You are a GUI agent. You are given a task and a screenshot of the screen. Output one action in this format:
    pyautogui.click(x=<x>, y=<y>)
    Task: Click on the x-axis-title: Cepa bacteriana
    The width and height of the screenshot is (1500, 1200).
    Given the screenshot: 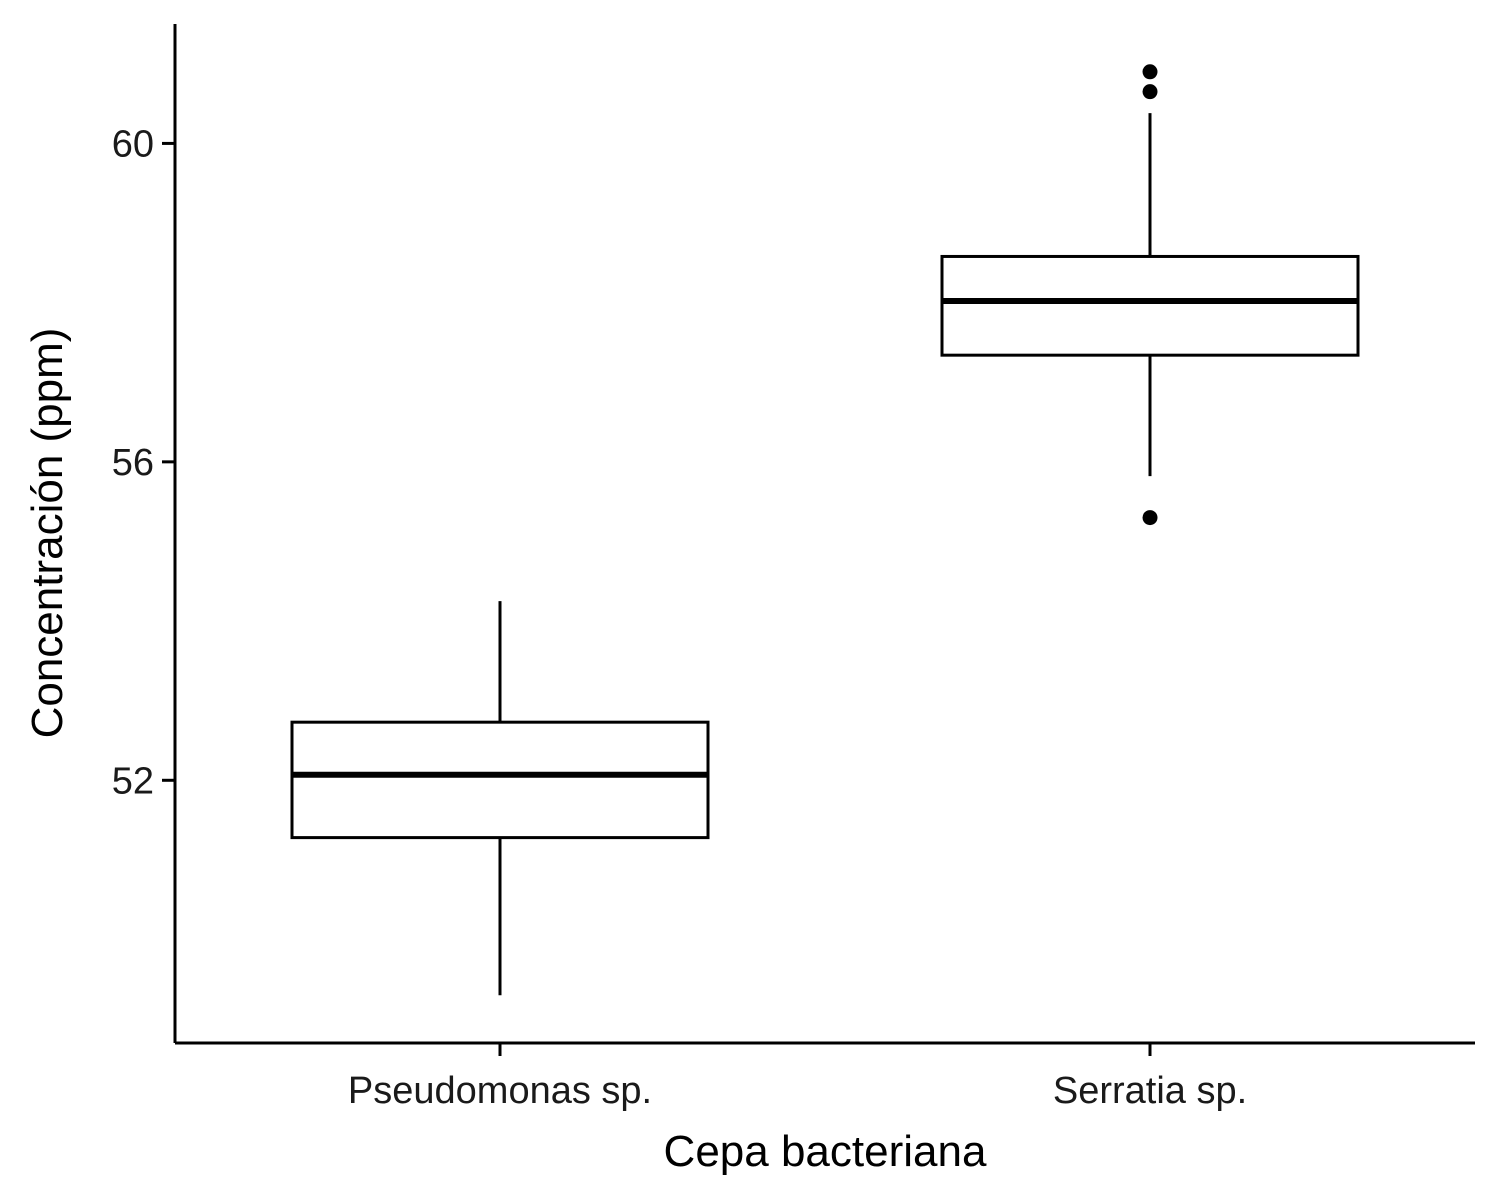 What is the action you would take?
    pyautogui.click(x=825, y=1151)
    